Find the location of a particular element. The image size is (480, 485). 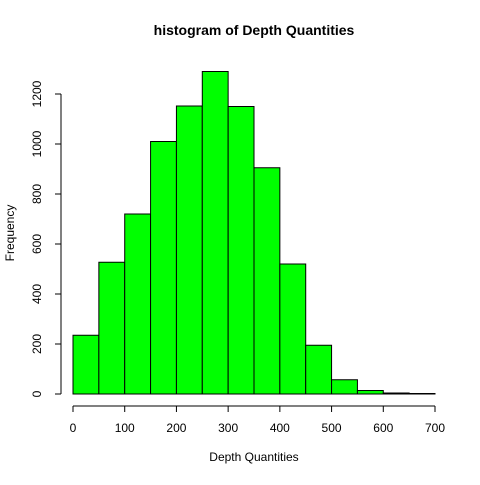

y-tick-label: 400 is located at coordinates (37, 294).